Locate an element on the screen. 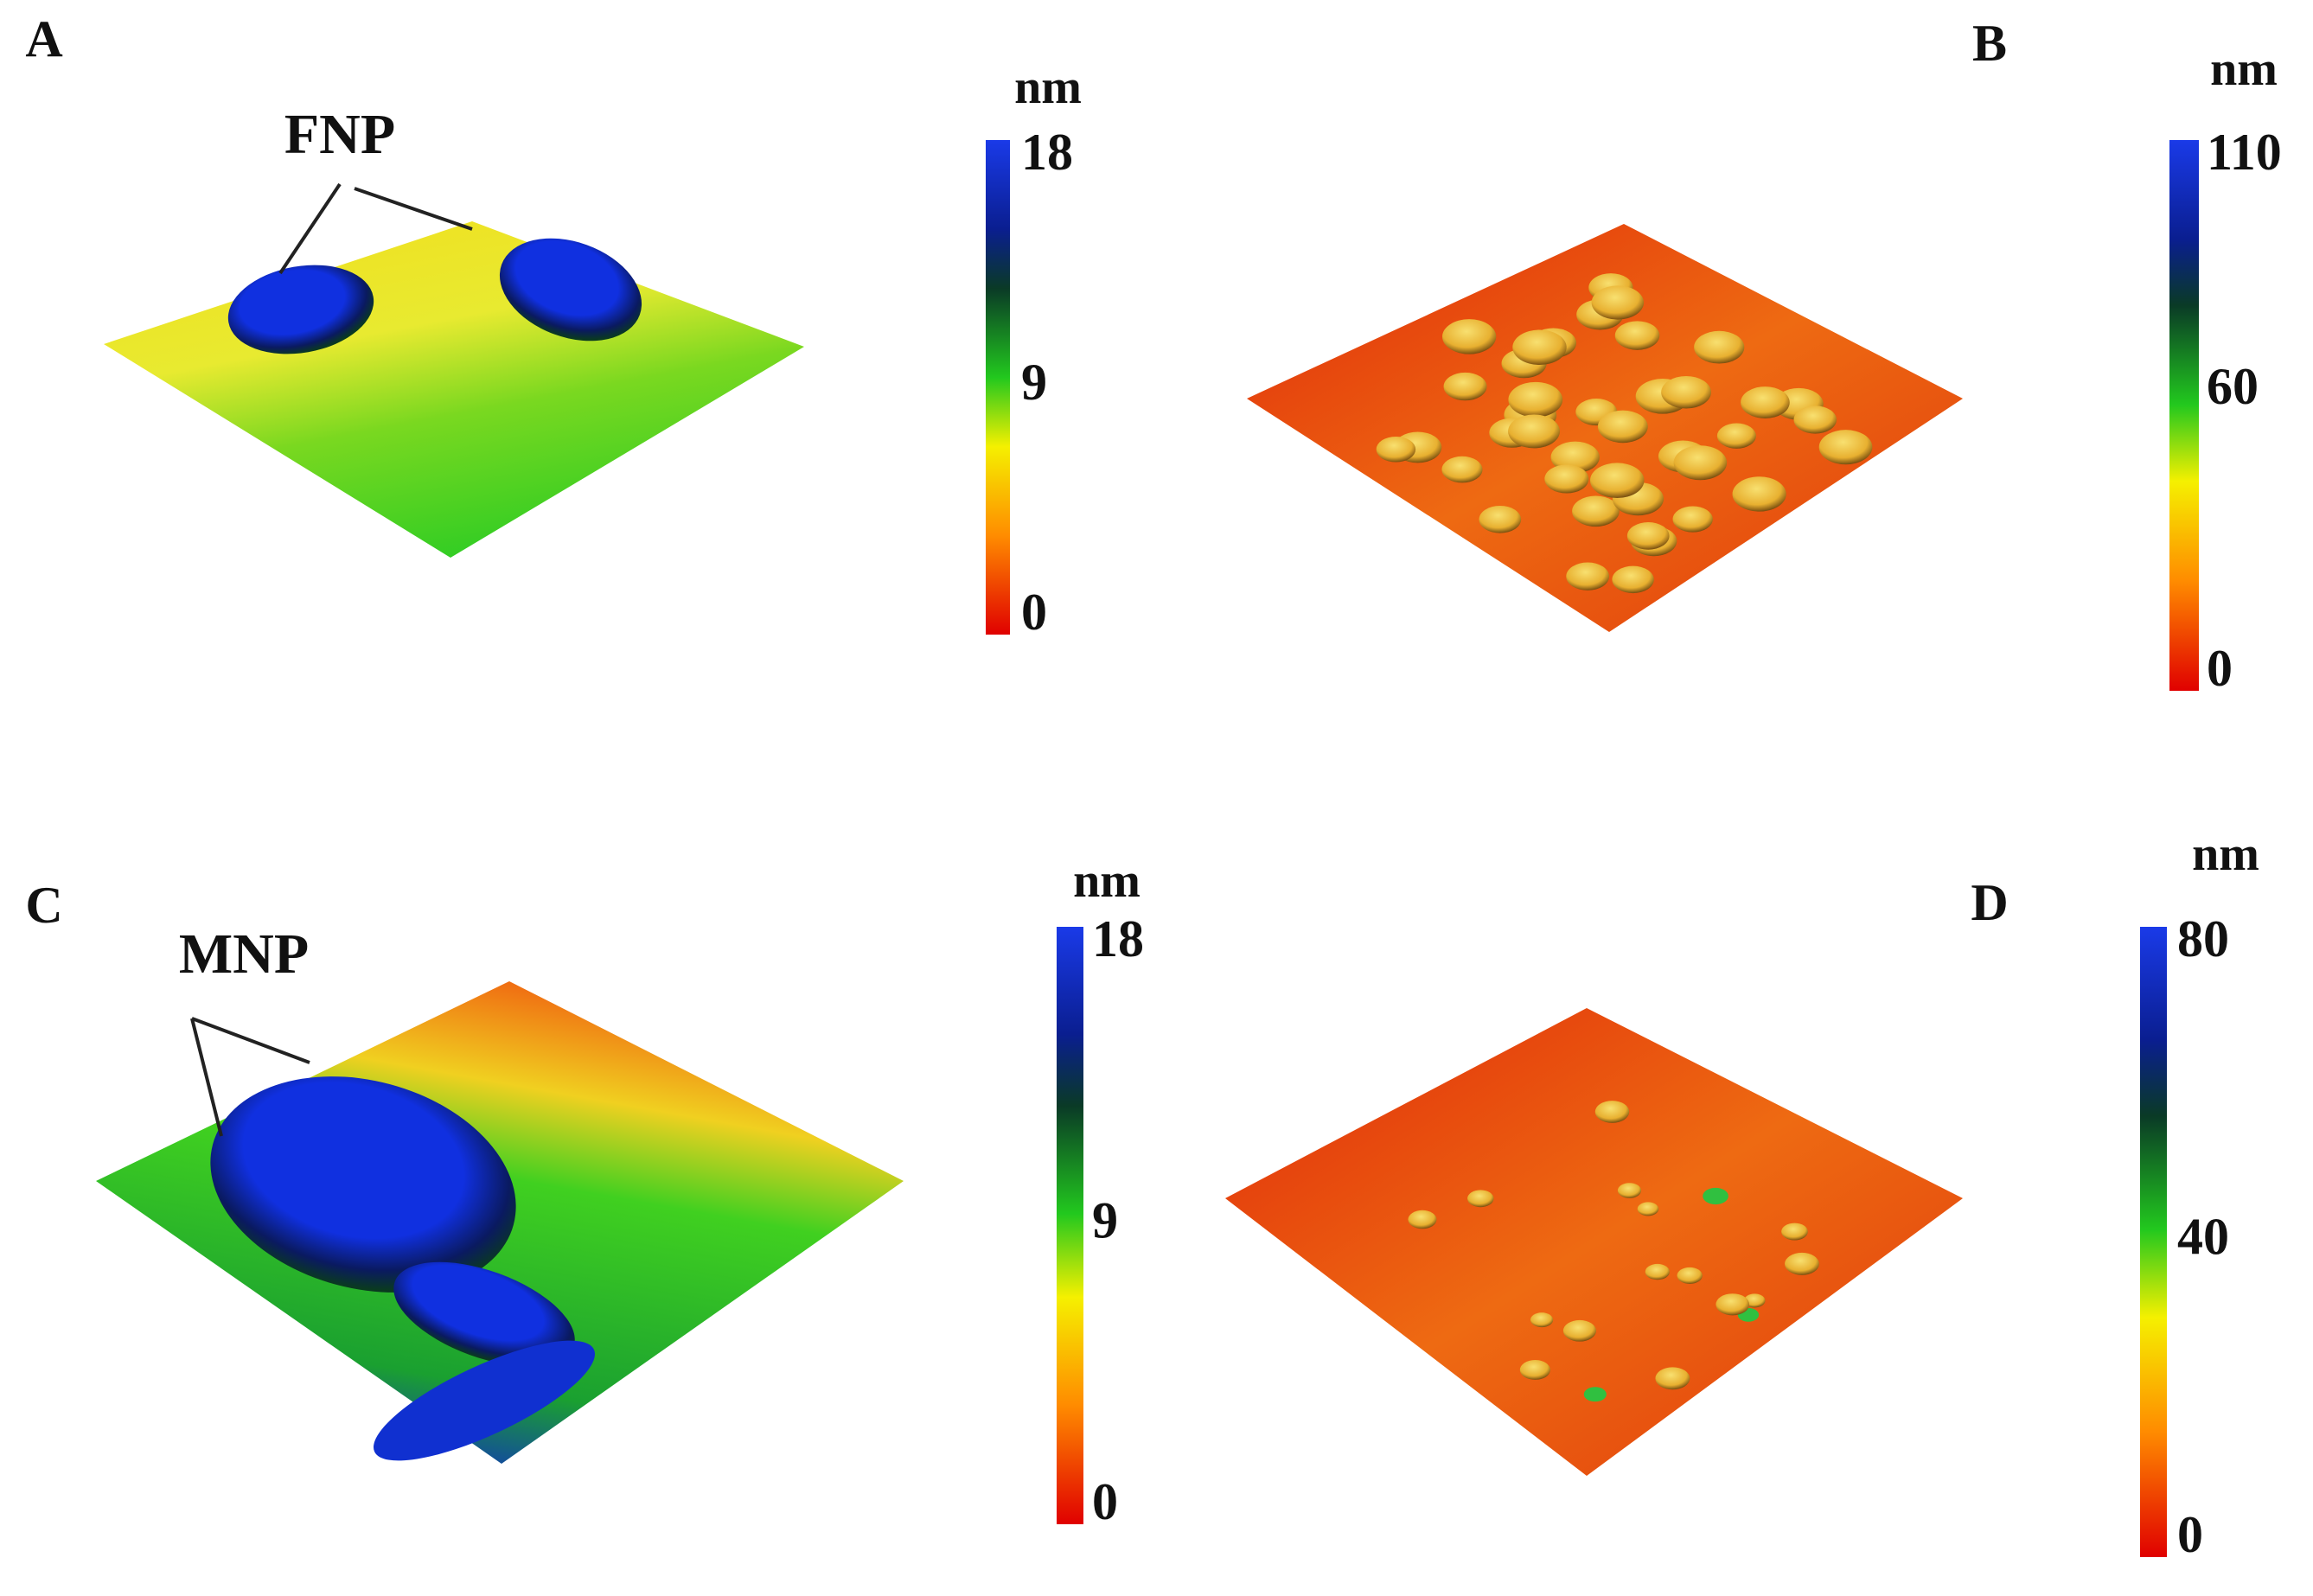  annotation: FNP is located at coordinates (340, 134).